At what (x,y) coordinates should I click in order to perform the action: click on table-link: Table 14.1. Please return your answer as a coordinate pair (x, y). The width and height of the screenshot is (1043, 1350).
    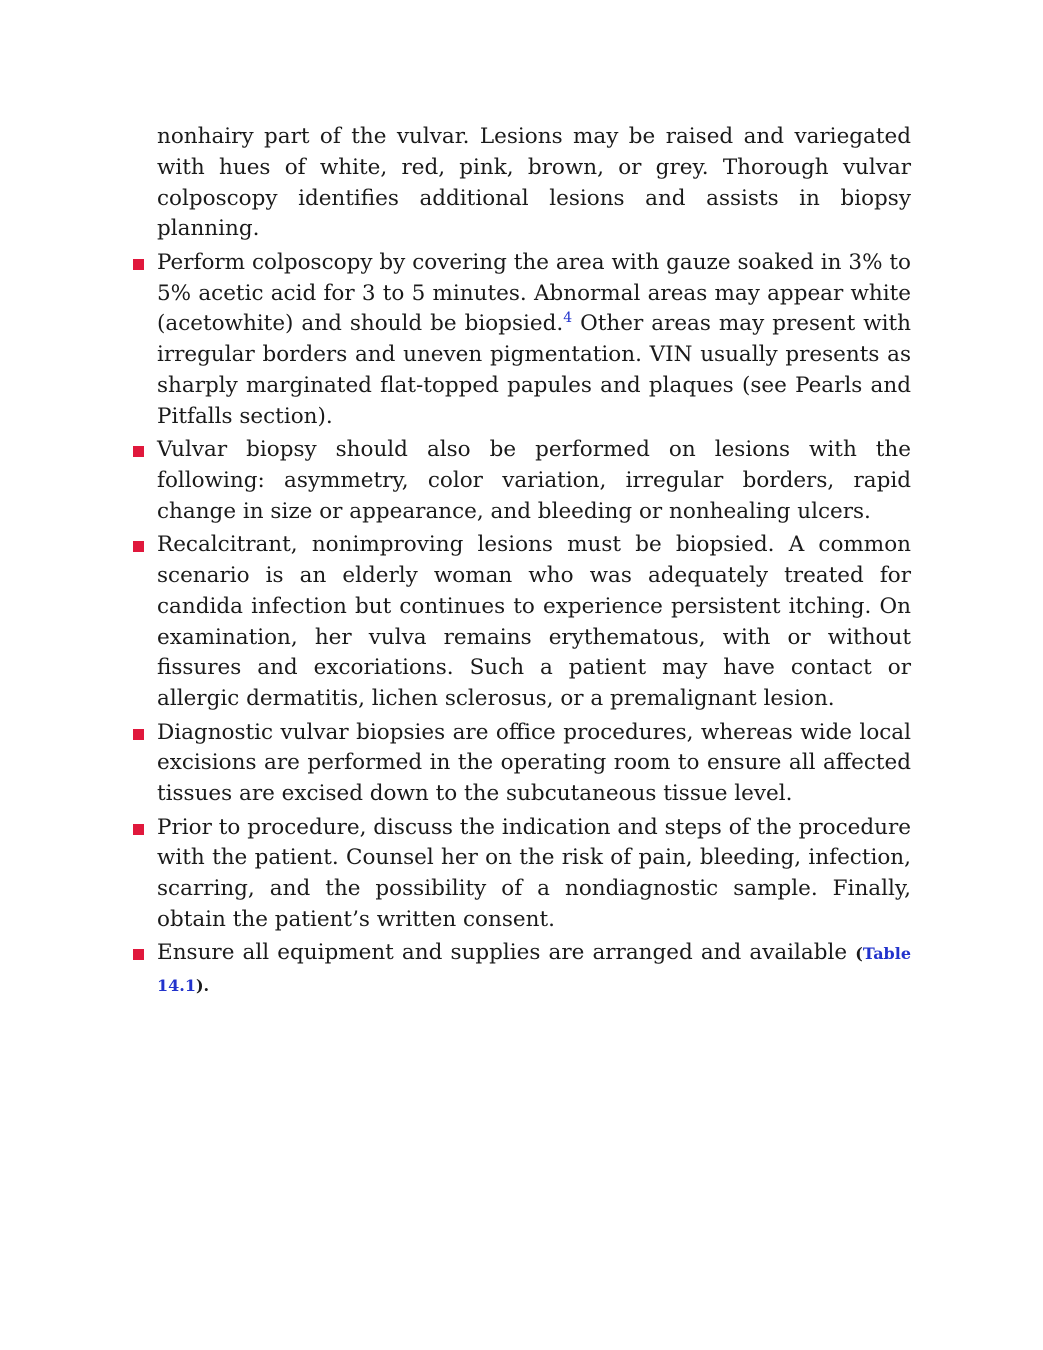
    Looking at the image, I should click on (534, 970).